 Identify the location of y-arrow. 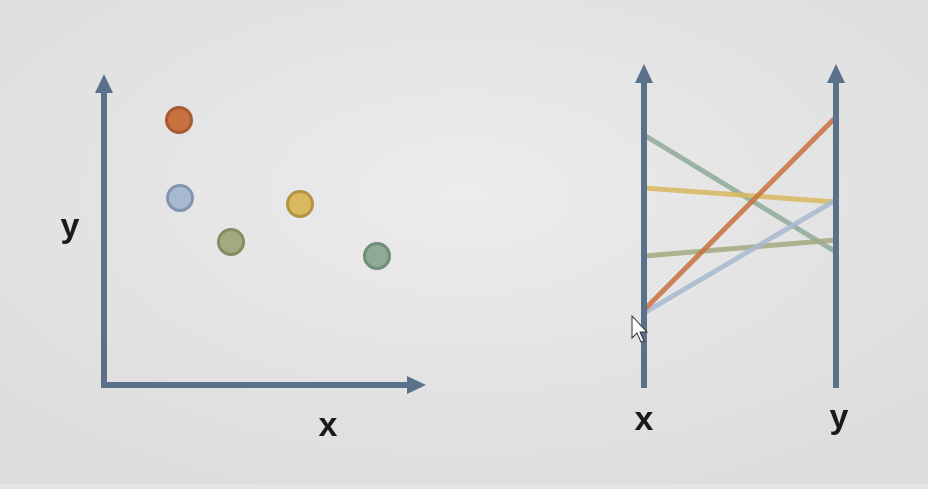
(104, 83).